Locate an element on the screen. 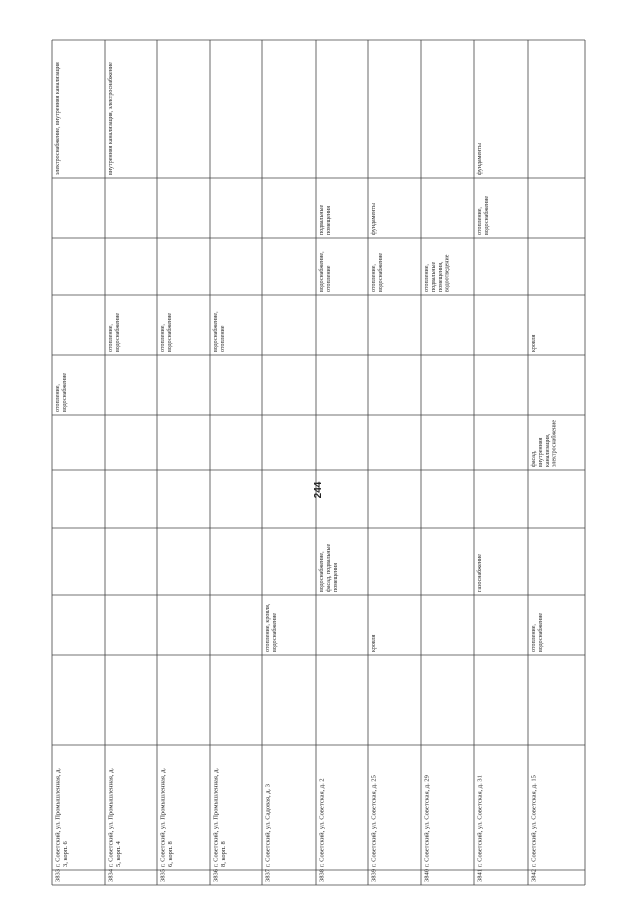  text-line: водоотведение is located at coordinates (448, 273).